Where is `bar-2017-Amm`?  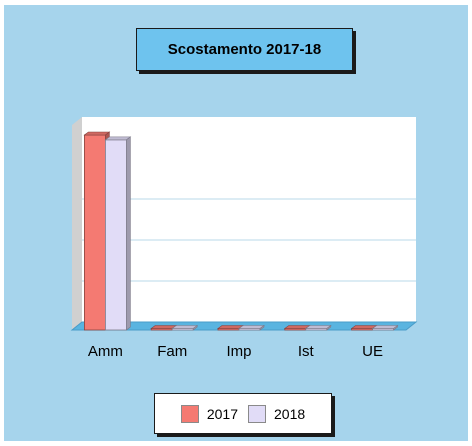 bar-2017-Amm is located at coordinates (95, 232).